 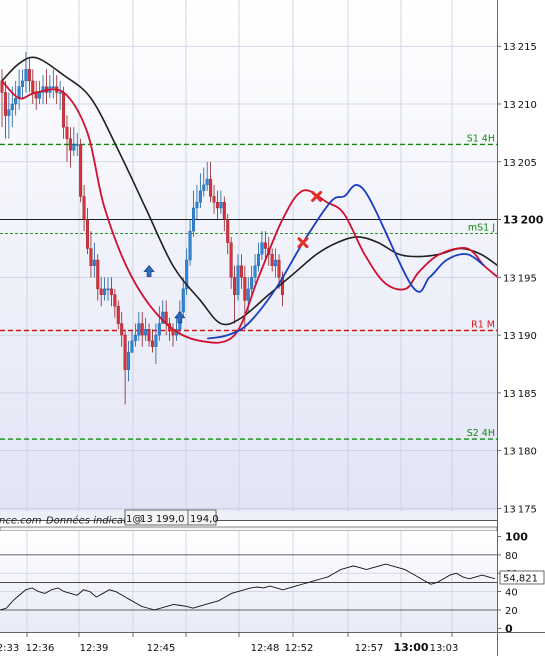 What do you see at coordinates (520, 105) in the screenshot?
I see `price-tick-label-7: 13 210` at bounding box center [520, 105].